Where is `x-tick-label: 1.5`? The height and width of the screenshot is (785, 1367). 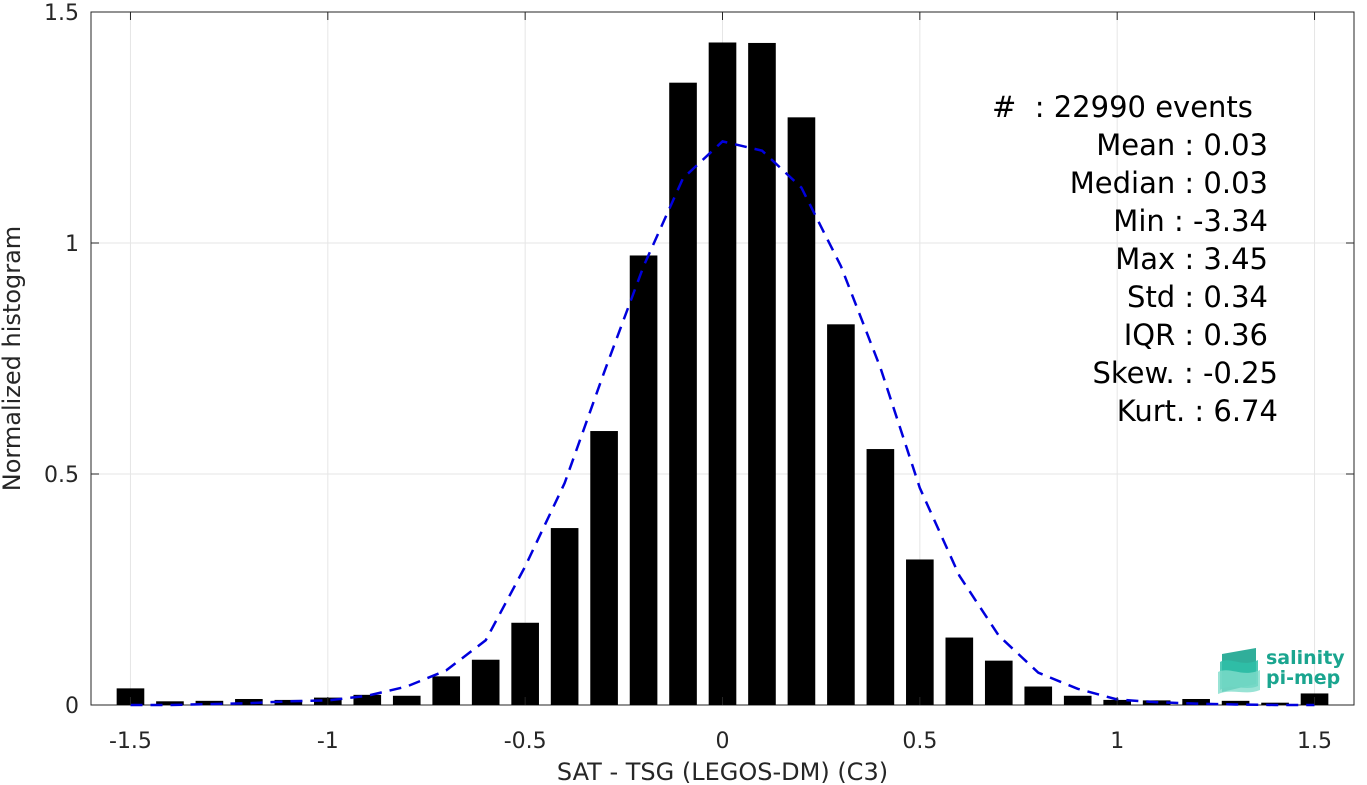
x-tick-label: 1.5 is located at coordinates (1314, 741).